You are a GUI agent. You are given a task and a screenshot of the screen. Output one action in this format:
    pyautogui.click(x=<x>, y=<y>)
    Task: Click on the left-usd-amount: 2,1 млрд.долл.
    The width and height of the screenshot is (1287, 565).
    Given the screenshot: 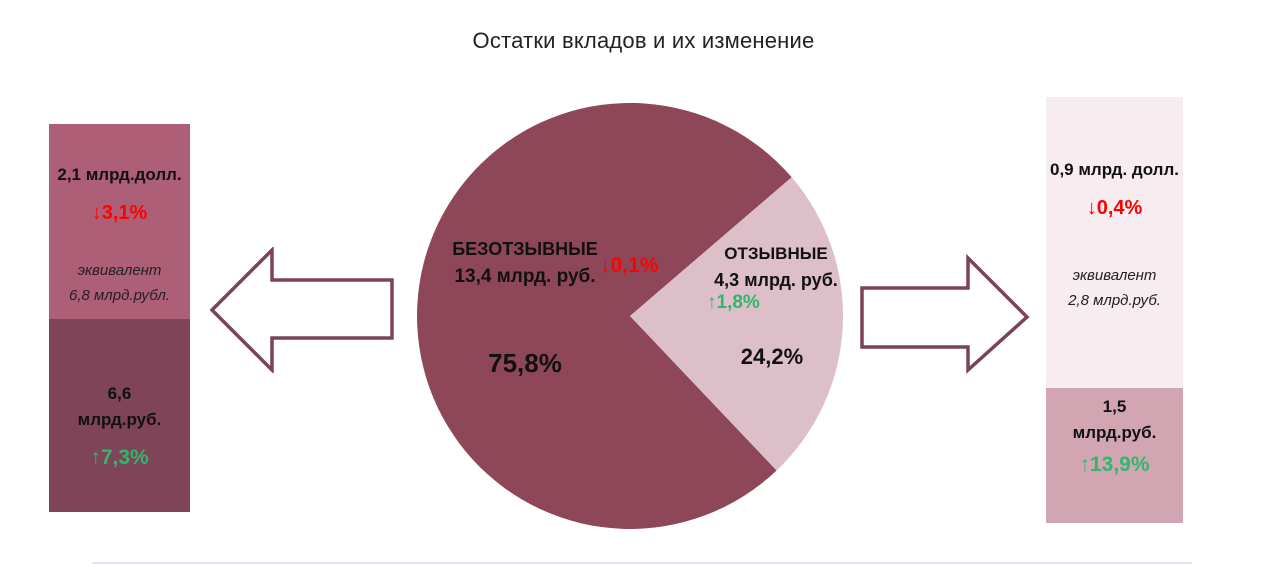 What is the action you would take?
    pyautogui.click(x=119, y=174)
    